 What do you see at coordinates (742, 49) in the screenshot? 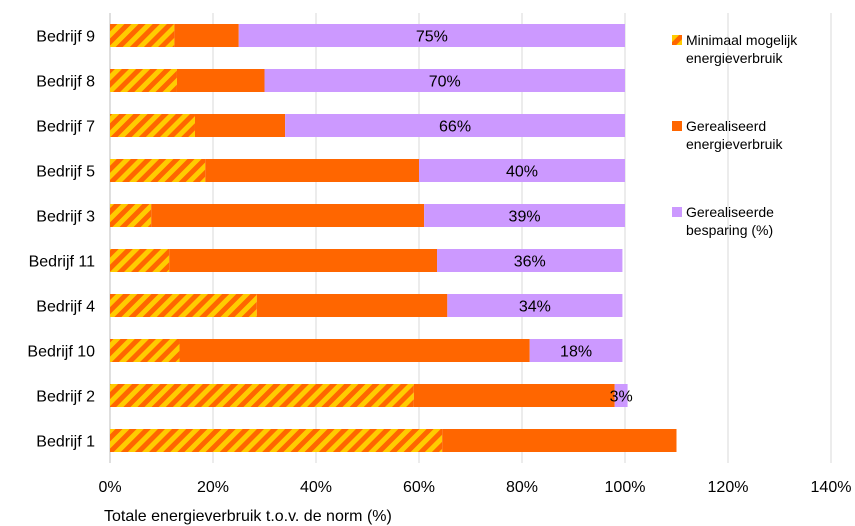
I see `legend-label: Minimaal mogelijk energieverbruik` at bounding box center [742, 49].